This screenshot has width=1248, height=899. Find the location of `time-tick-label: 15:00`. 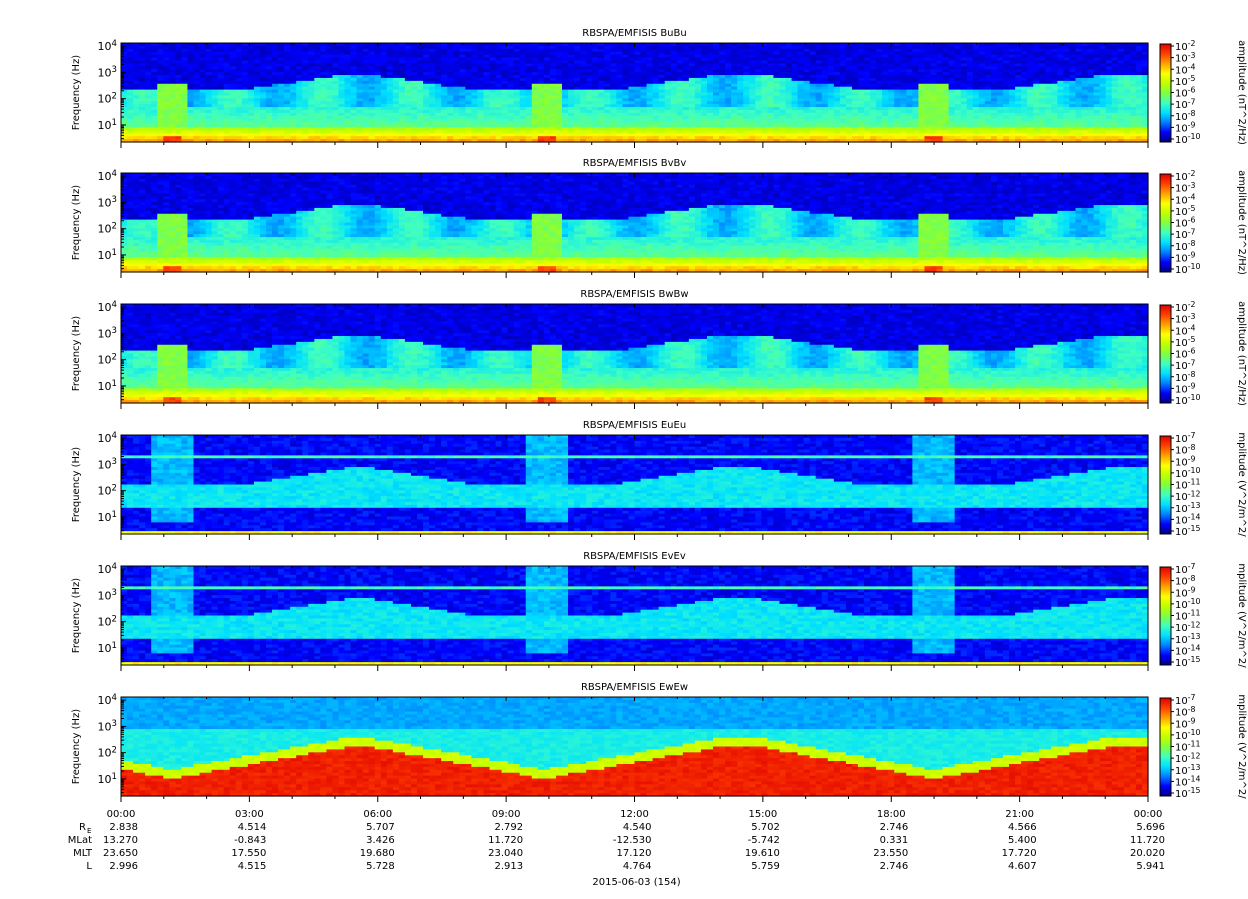

time-tick-label: 15:00 is located at coordinates (762, 814).